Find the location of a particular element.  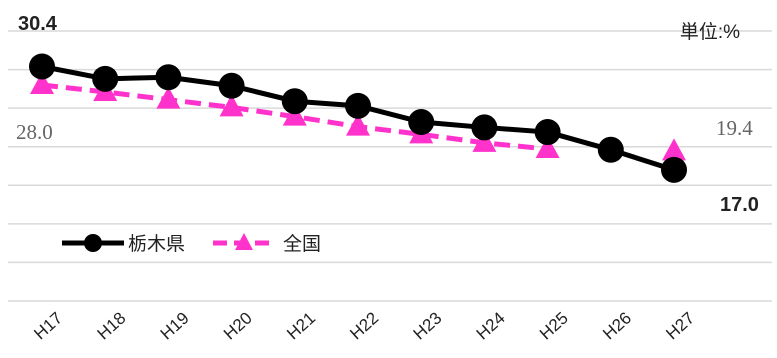

x-tick-label: H25 is located at coordinates (554, 325).